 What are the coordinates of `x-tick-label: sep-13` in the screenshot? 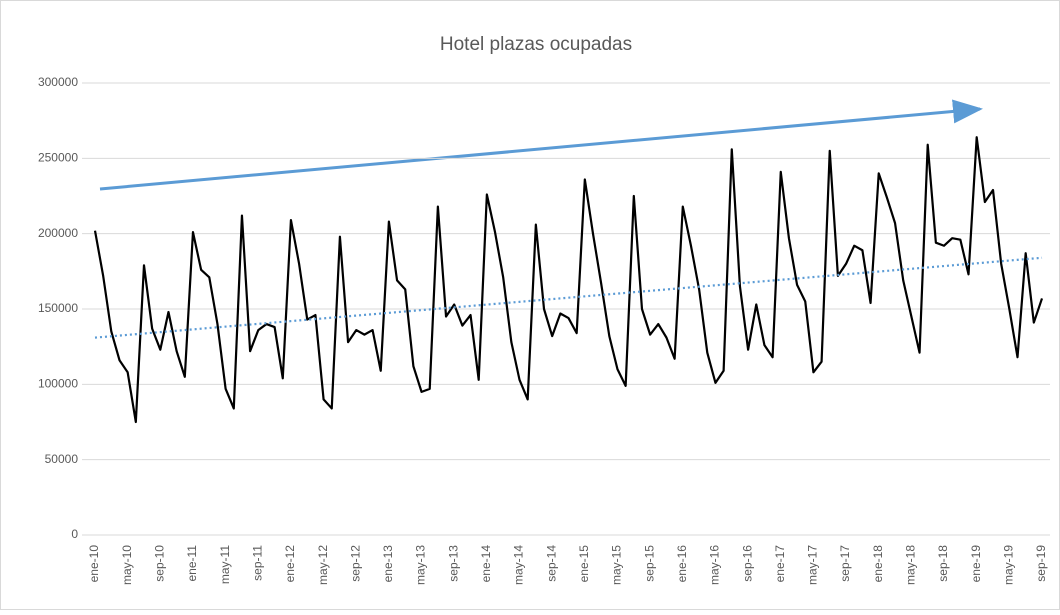 It's located at (453, 563).